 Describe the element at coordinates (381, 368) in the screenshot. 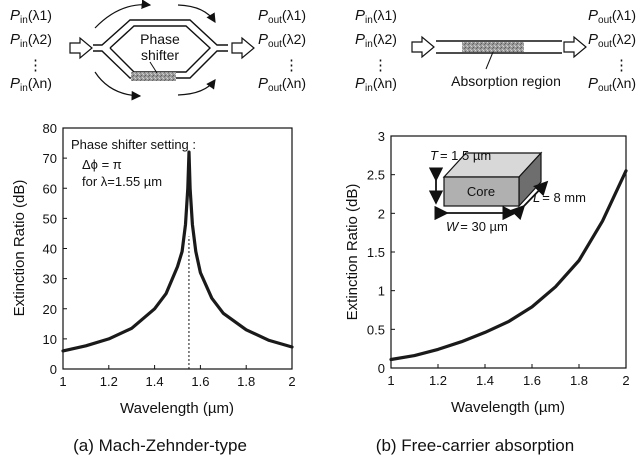

I see `chart-b-ytick-label: 0` at that location.